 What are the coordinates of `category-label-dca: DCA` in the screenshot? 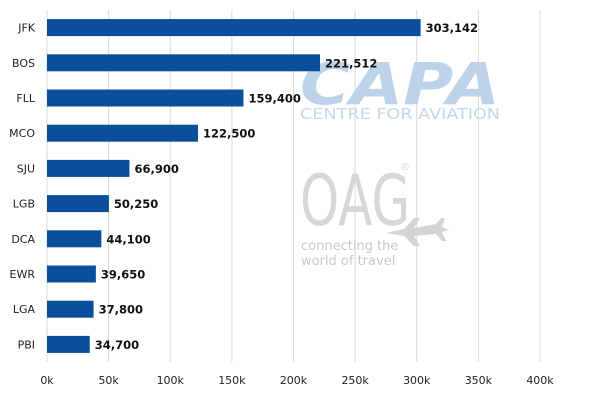 It's located at (23, 239).